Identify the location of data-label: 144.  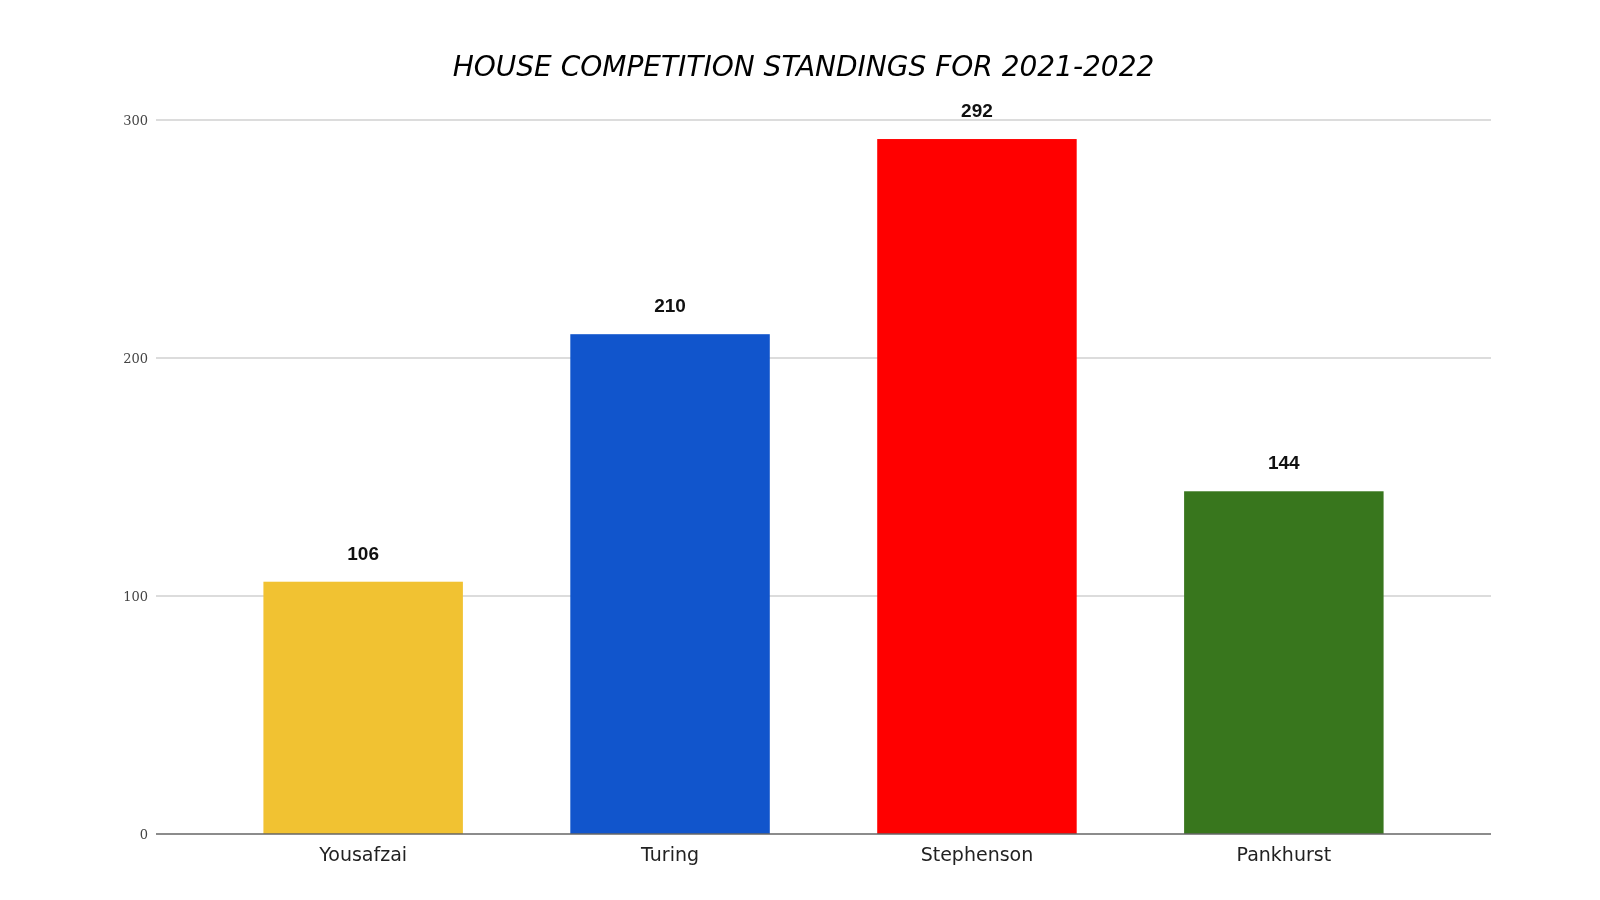
(1284, 463).